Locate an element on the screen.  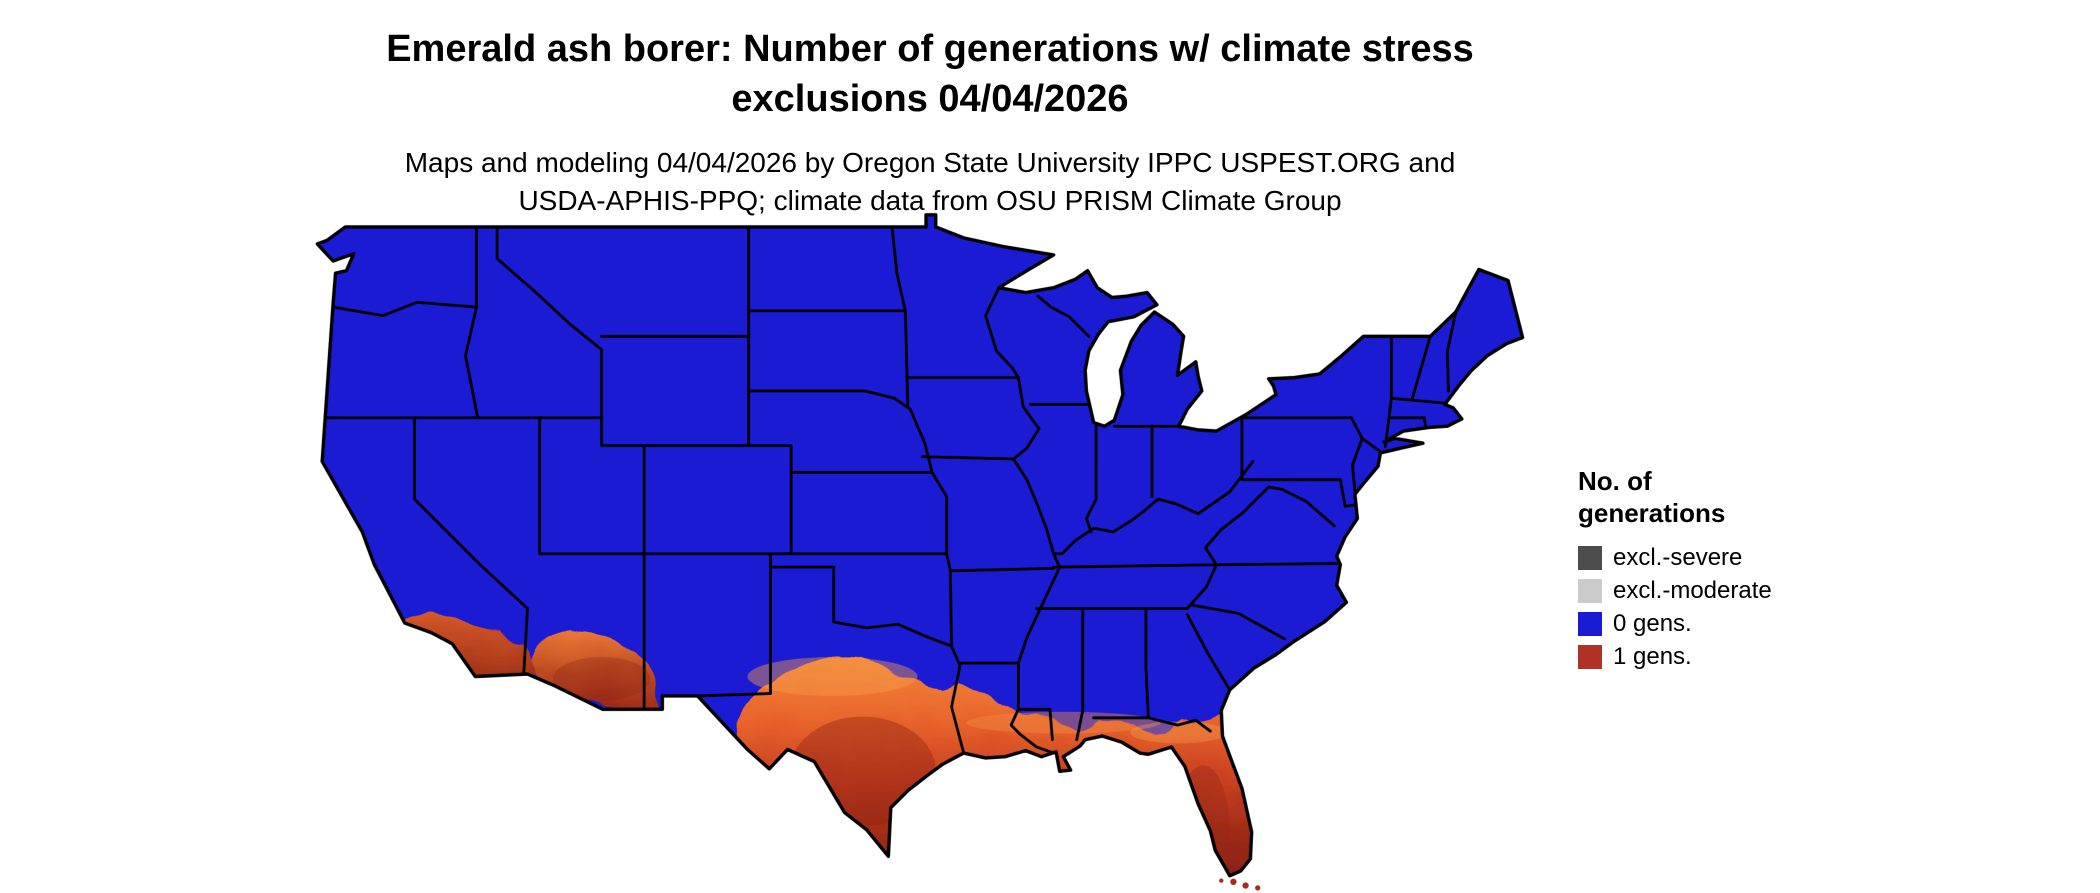
legend-item-excl-severe: excl.-severe is located at coordinates (1675, 558).